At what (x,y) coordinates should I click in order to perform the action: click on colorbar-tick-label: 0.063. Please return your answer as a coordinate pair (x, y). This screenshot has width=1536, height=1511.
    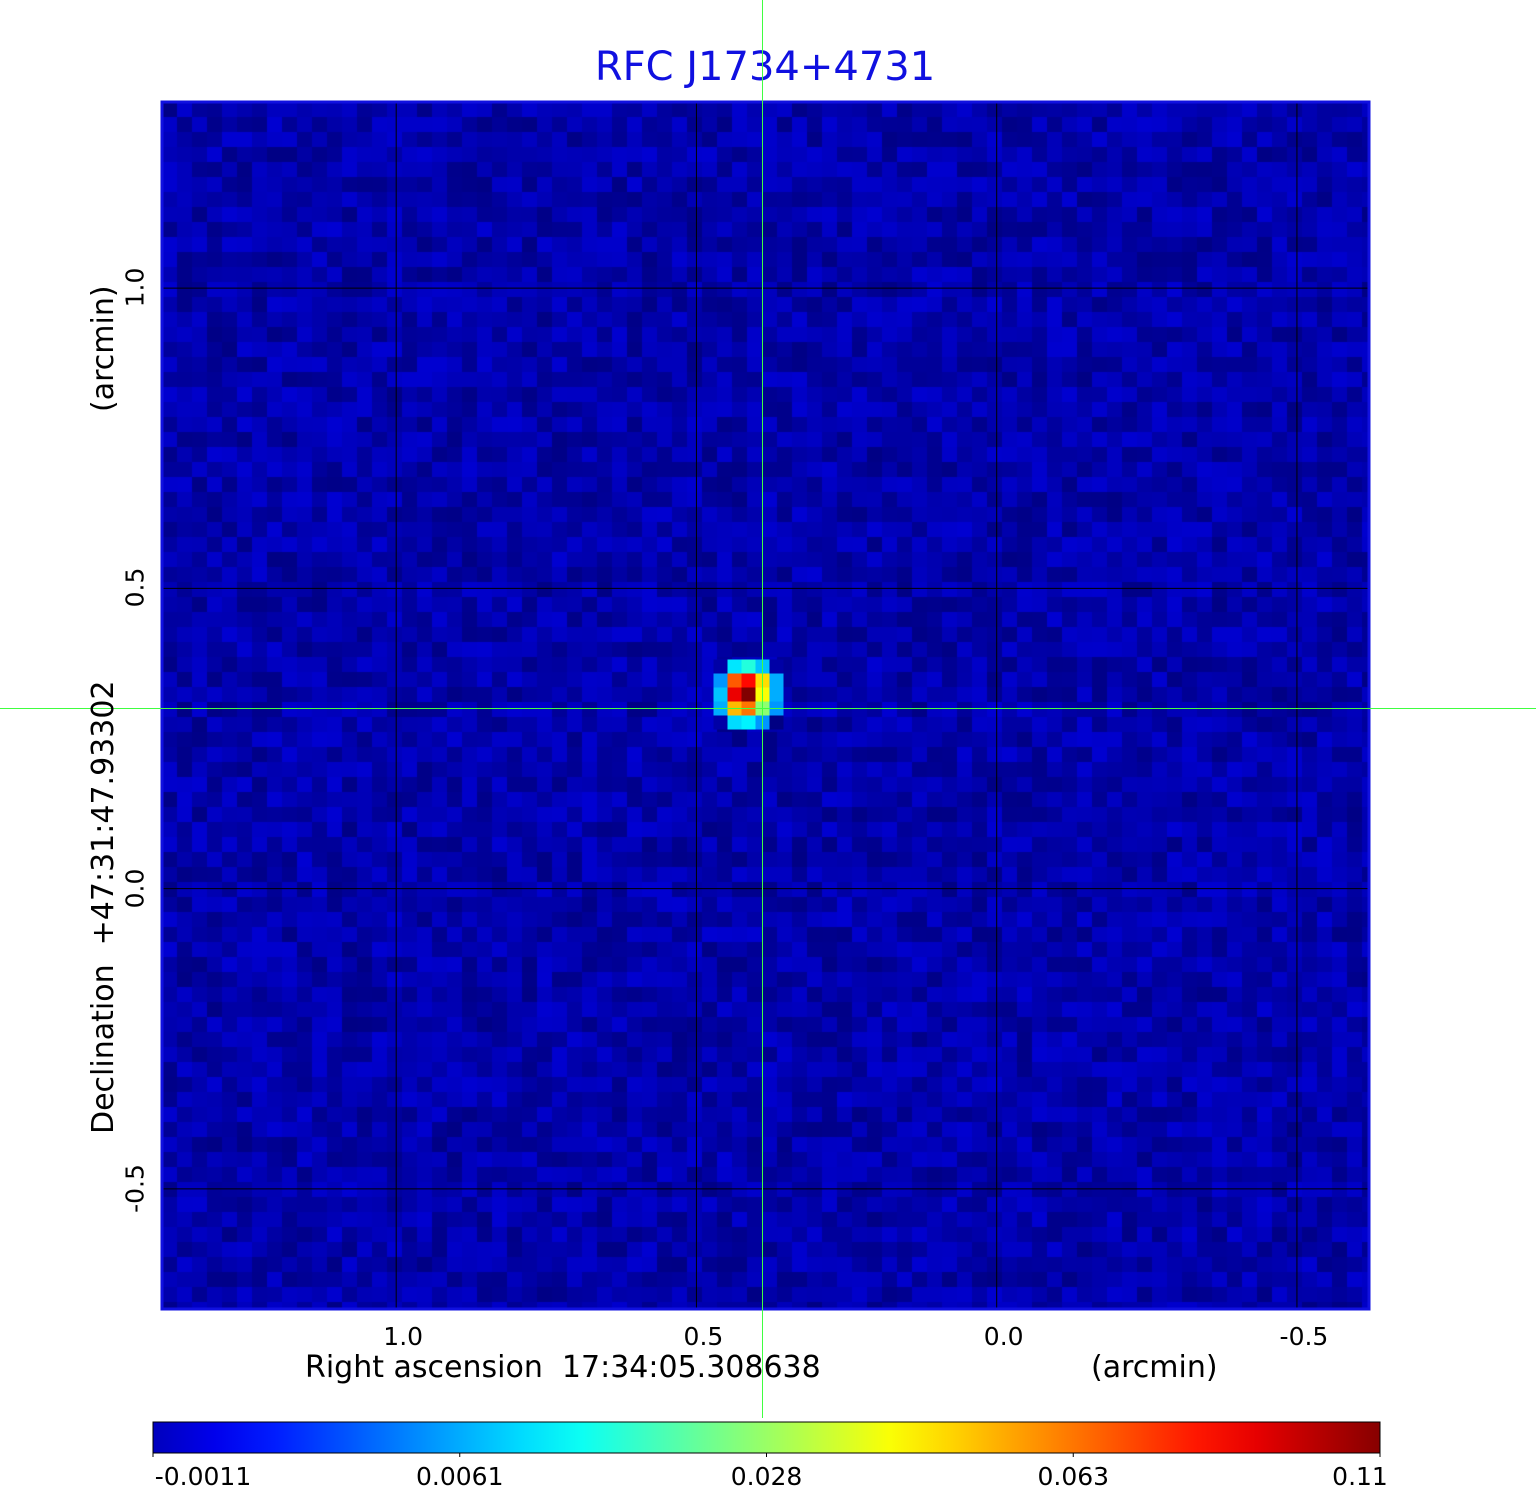
    Looking at the image, I should click on (1073, 1476).